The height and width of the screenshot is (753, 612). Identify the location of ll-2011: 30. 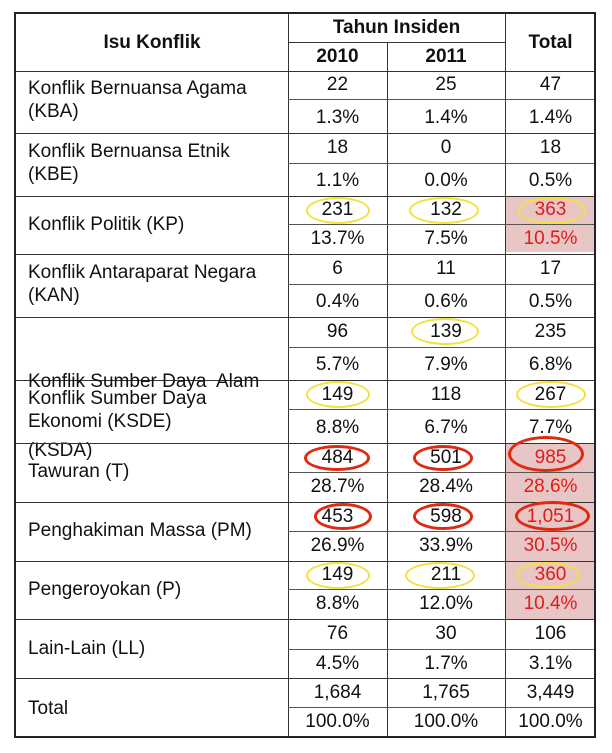
(446, 633).